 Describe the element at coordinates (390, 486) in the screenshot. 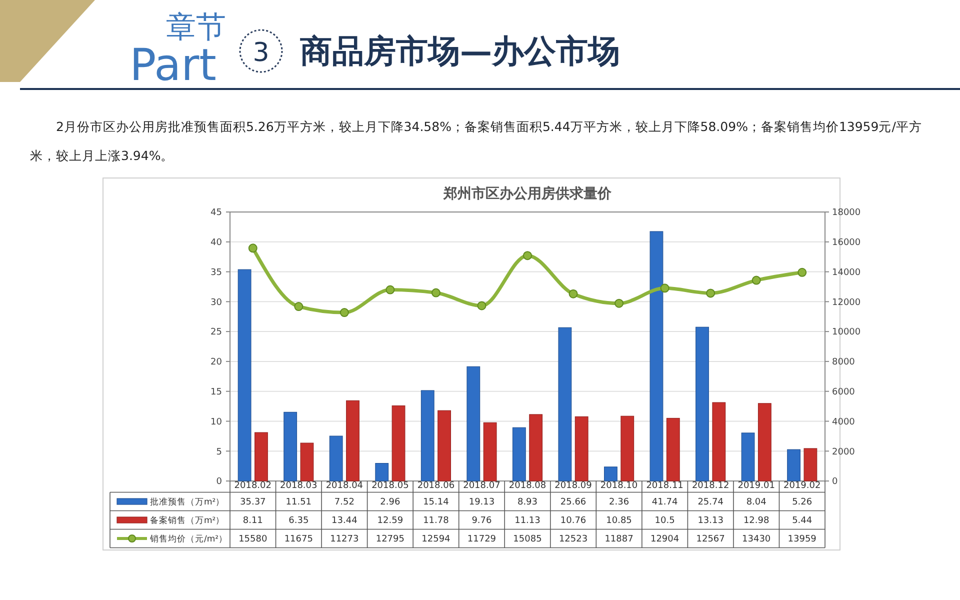

I see `x-tick-label: 2018.05` at that location.